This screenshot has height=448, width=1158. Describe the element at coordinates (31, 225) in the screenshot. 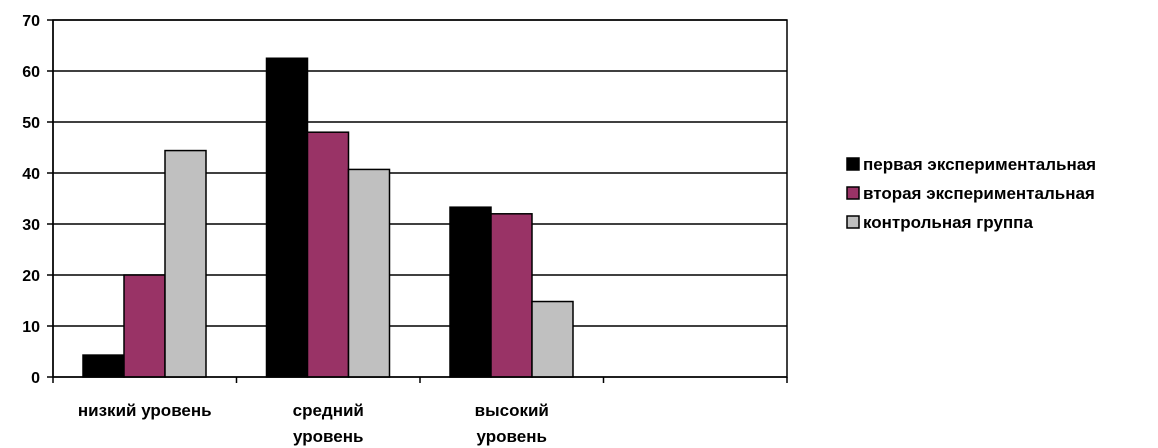

I see `y-tick-label: 30` at that location.